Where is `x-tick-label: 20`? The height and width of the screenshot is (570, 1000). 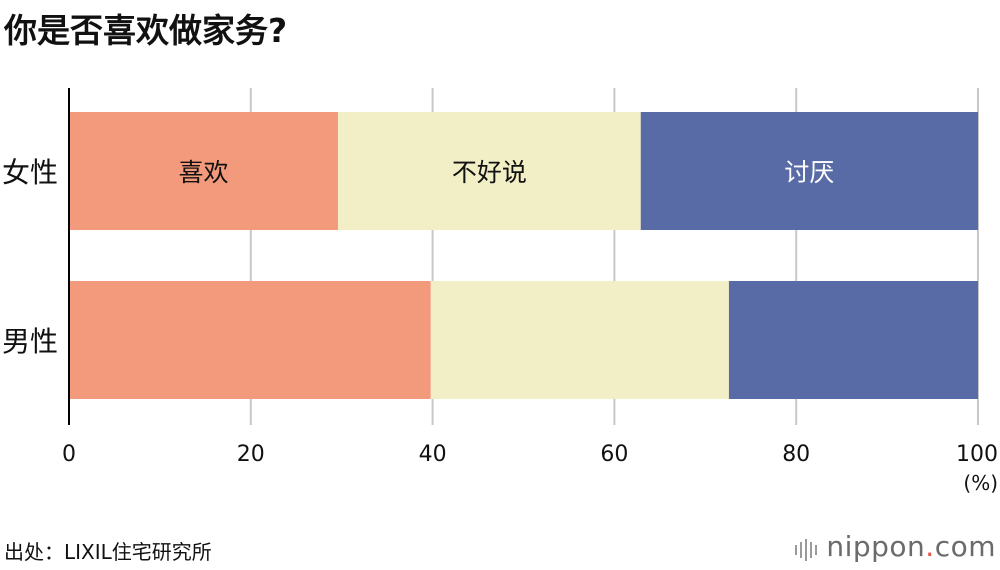
x-tick-label: 20 is located at coordinates (251, 454).